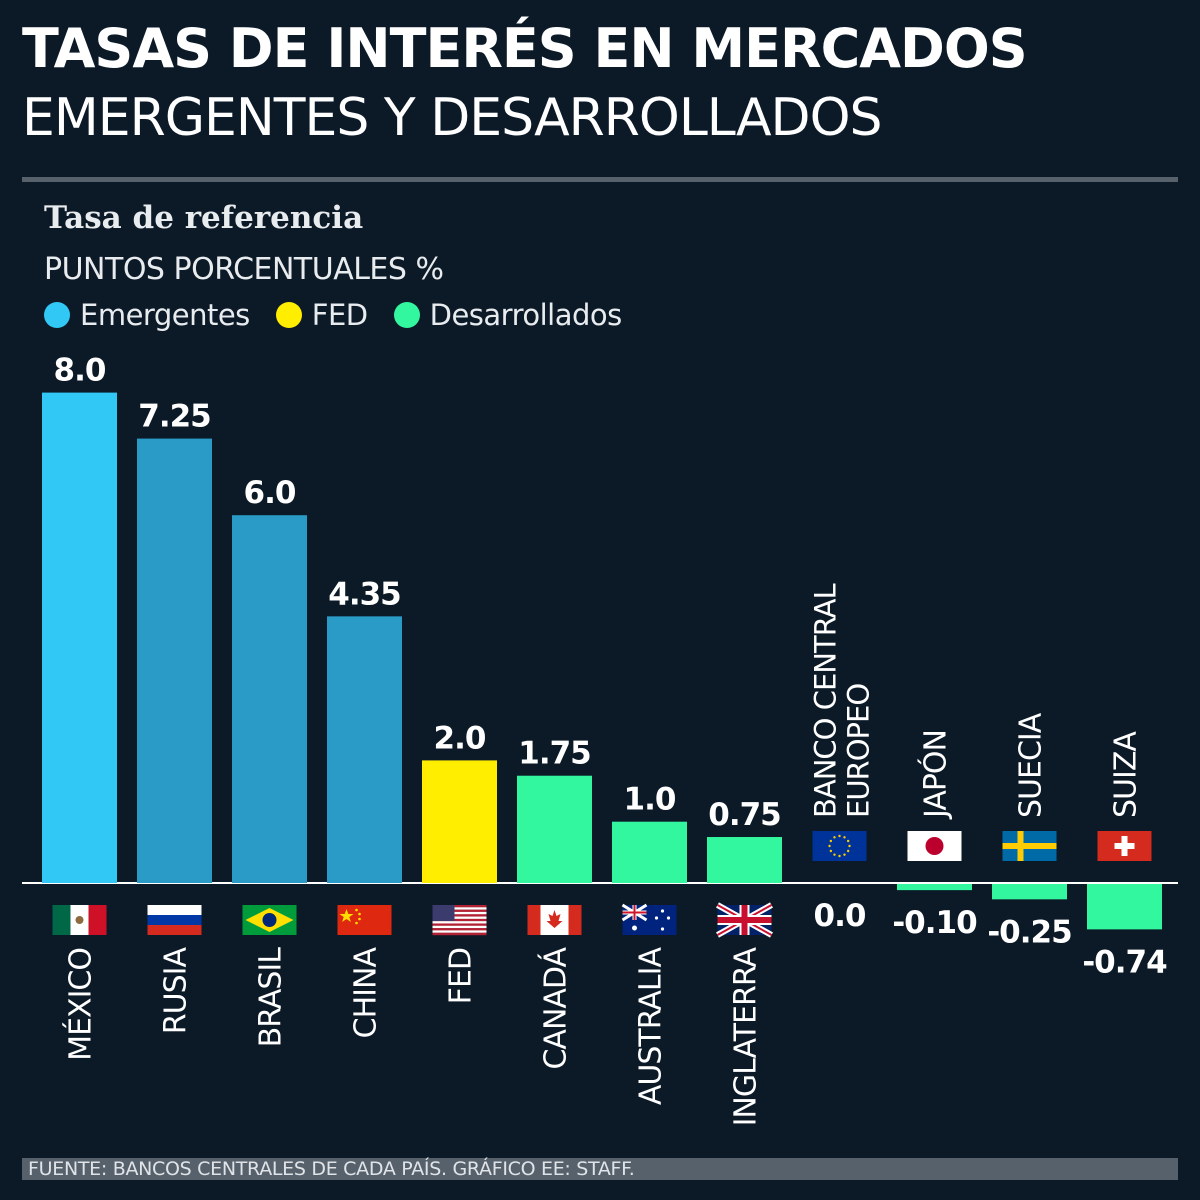  Describe the element at coordinates (288, 315) in the screenshot. I see `legend-dot-fed` at that location.